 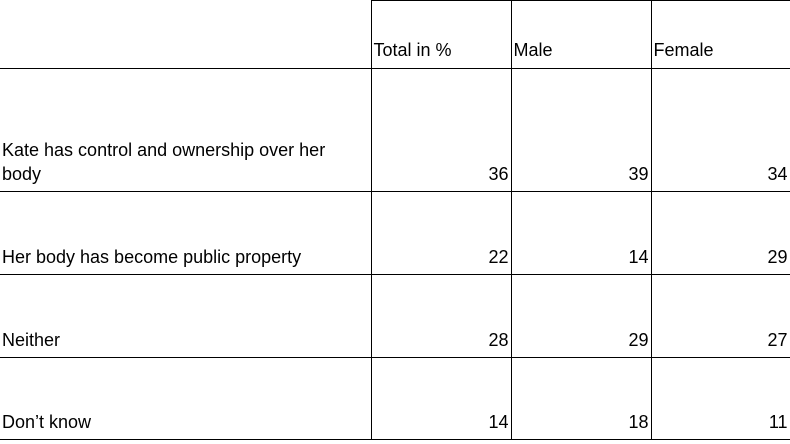 What do you see at coordinates (720, 316) in the screenshot?
I see `value-cell: 27` at bounding box center [720, 316].